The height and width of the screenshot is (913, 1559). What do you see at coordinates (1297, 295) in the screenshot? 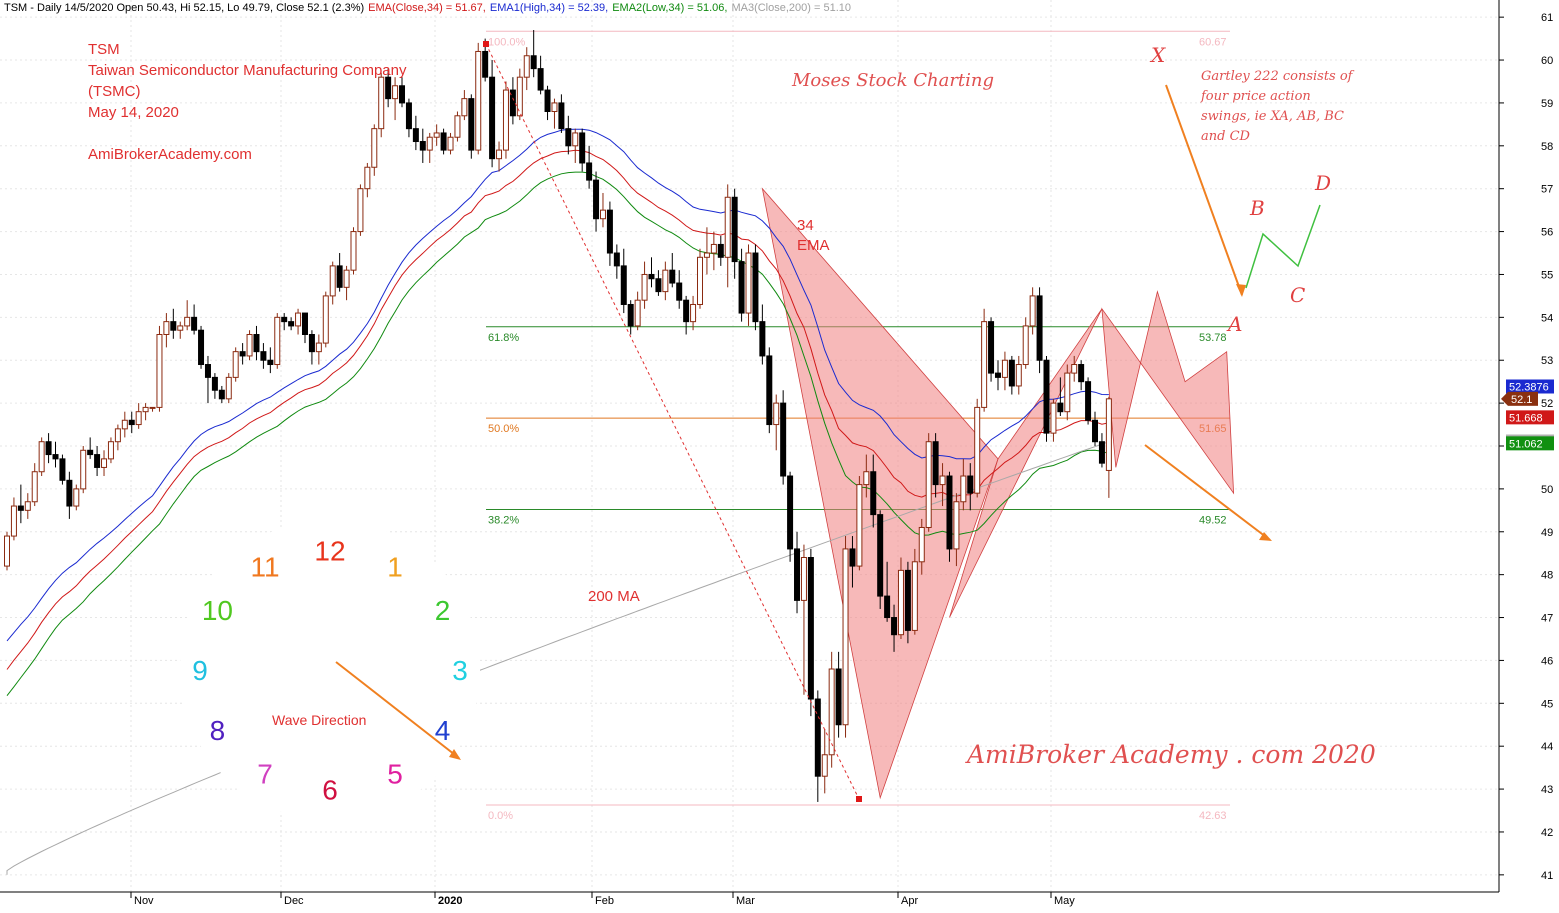
I see `point-c-label: C` at bounding box center [1297, 295].